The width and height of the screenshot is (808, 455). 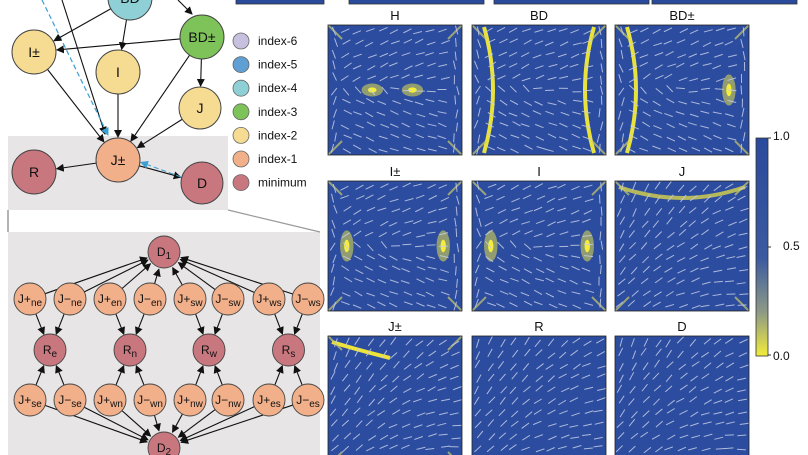 I want to click on corner-defect, so click(x=335, y=147).